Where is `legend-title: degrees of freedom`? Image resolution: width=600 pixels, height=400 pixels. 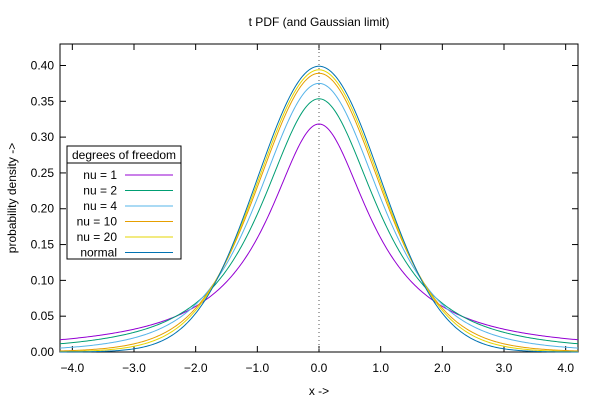 legend-title: degrees of freedom is located at coordinates (124, 155).